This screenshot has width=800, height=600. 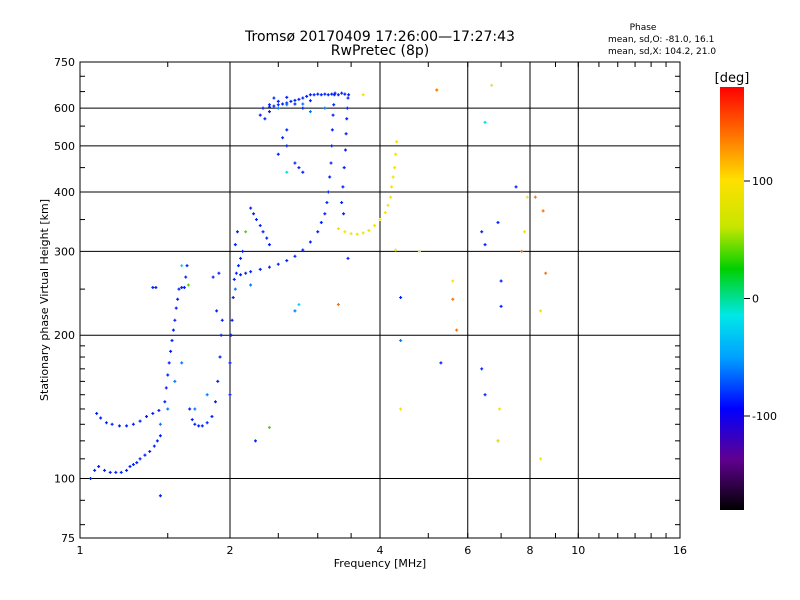 What do you see at coordinates (64, 192) in the screenshot?
I see `y-tick-label: 400` at bounding box center [64, 192].